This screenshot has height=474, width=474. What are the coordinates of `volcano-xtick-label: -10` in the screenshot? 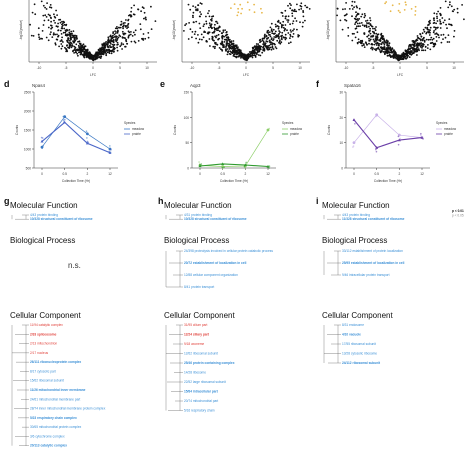 It's located at (346, 68).